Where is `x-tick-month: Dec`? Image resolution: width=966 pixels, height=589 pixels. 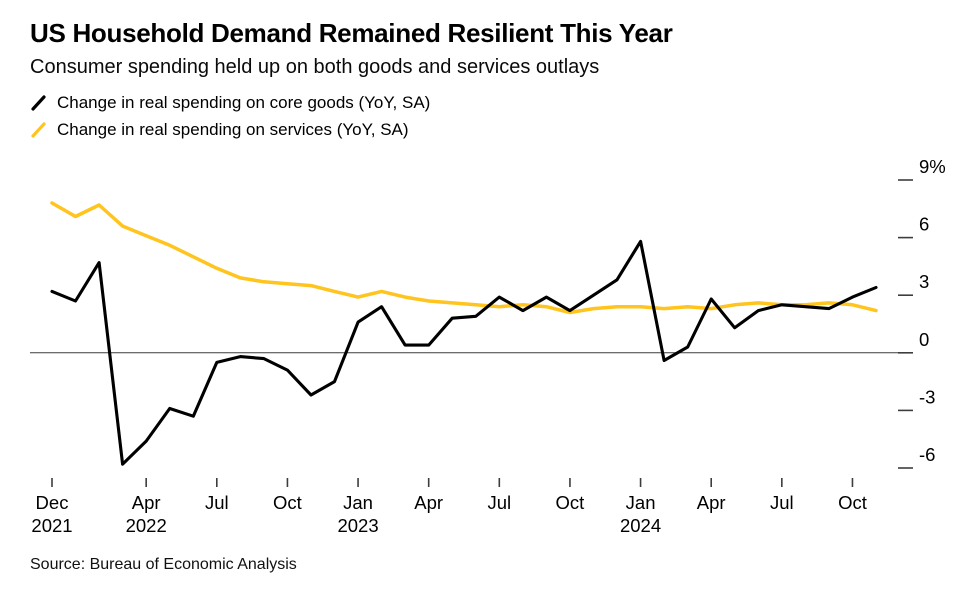 x-tick-month: Dec is located at coordinates (52, 502).